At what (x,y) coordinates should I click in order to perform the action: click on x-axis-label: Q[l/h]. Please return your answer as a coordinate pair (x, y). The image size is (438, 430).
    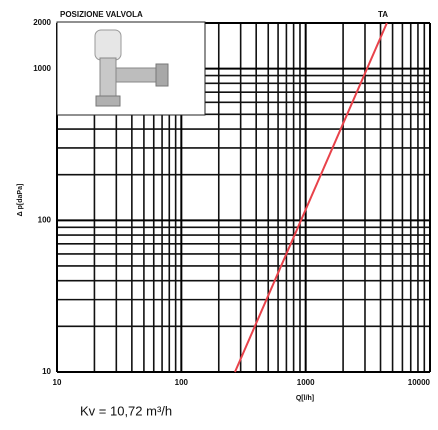
    Looking at the image, I should click on (305, 398).